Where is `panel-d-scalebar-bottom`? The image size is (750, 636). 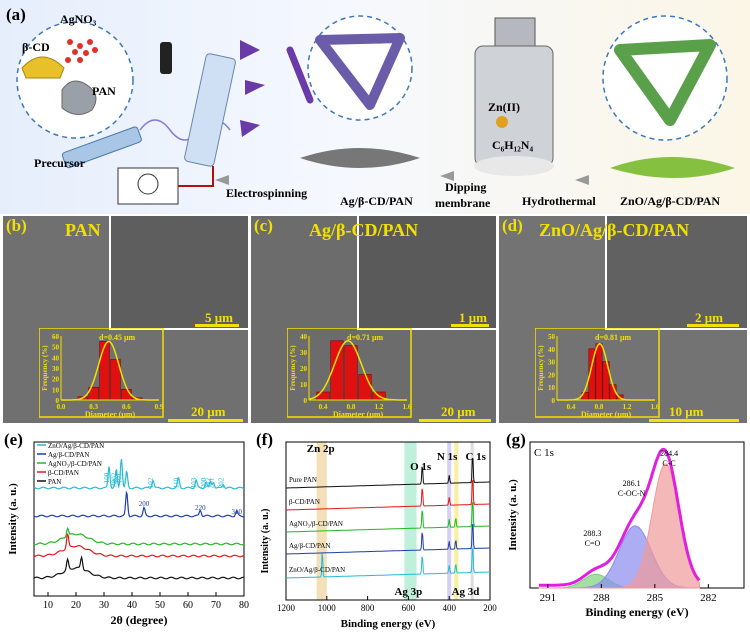
panel-d-scalebar-bottom is located at coordinates (694, 420).